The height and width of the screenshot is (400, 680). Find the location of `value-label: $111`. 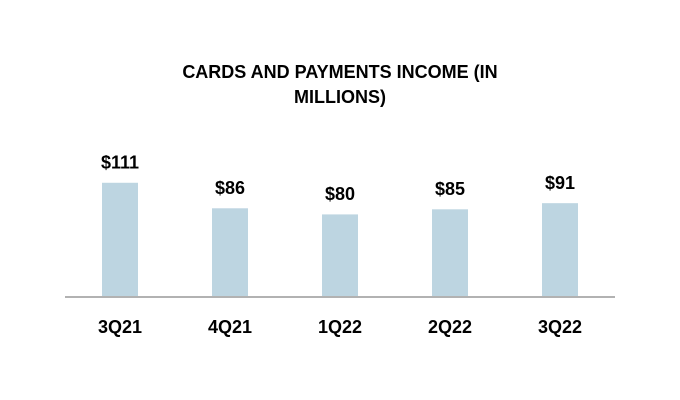

value-label: $111 is located at coordinates (120, 163).